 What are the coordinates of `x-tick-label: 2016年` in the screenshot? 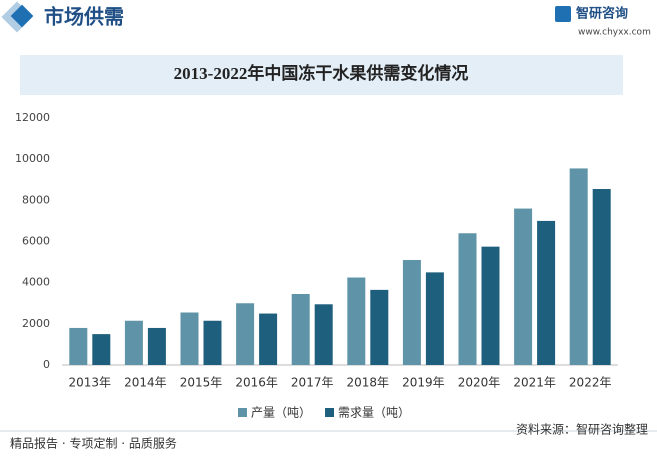 It's located at (256, 383).